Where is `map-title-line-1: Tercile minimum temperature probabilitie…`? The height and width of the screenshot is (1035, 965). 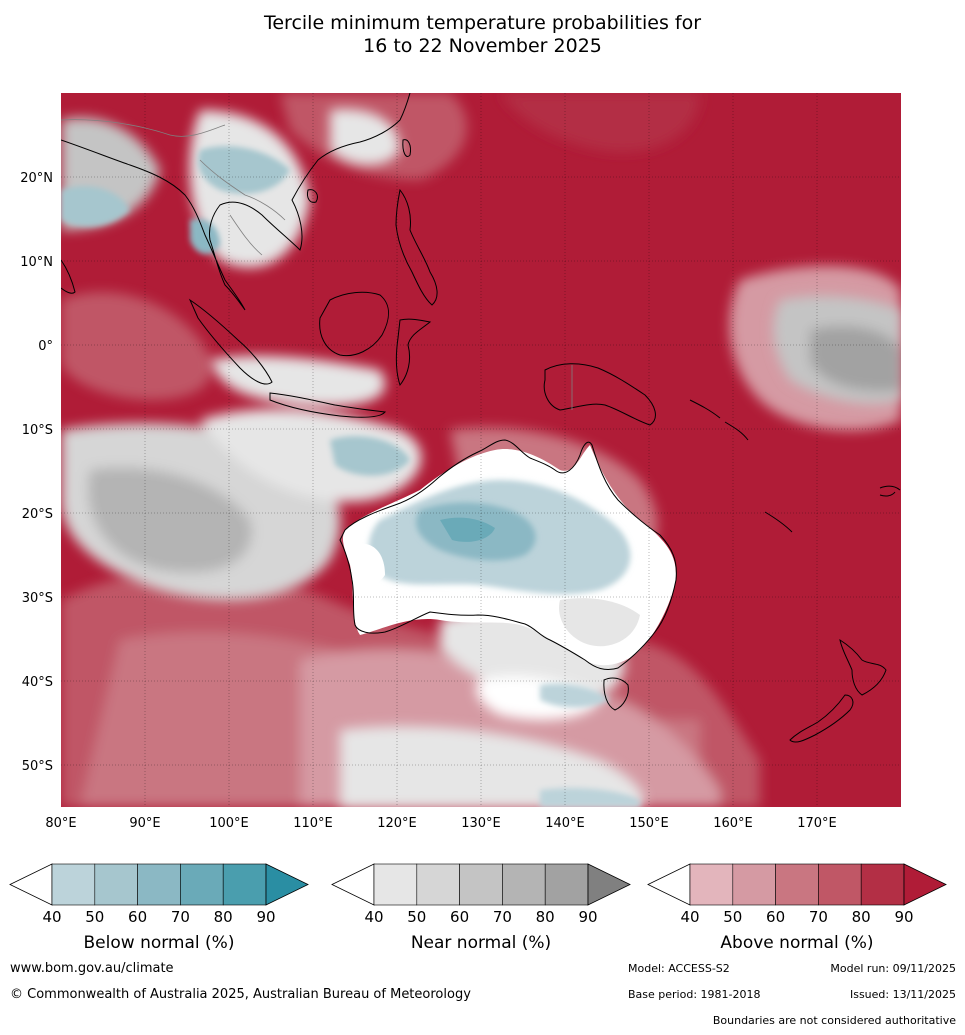
map-title-line-1: Tercile minimum temperature probabilitie… is located at coordinates (482, 23).